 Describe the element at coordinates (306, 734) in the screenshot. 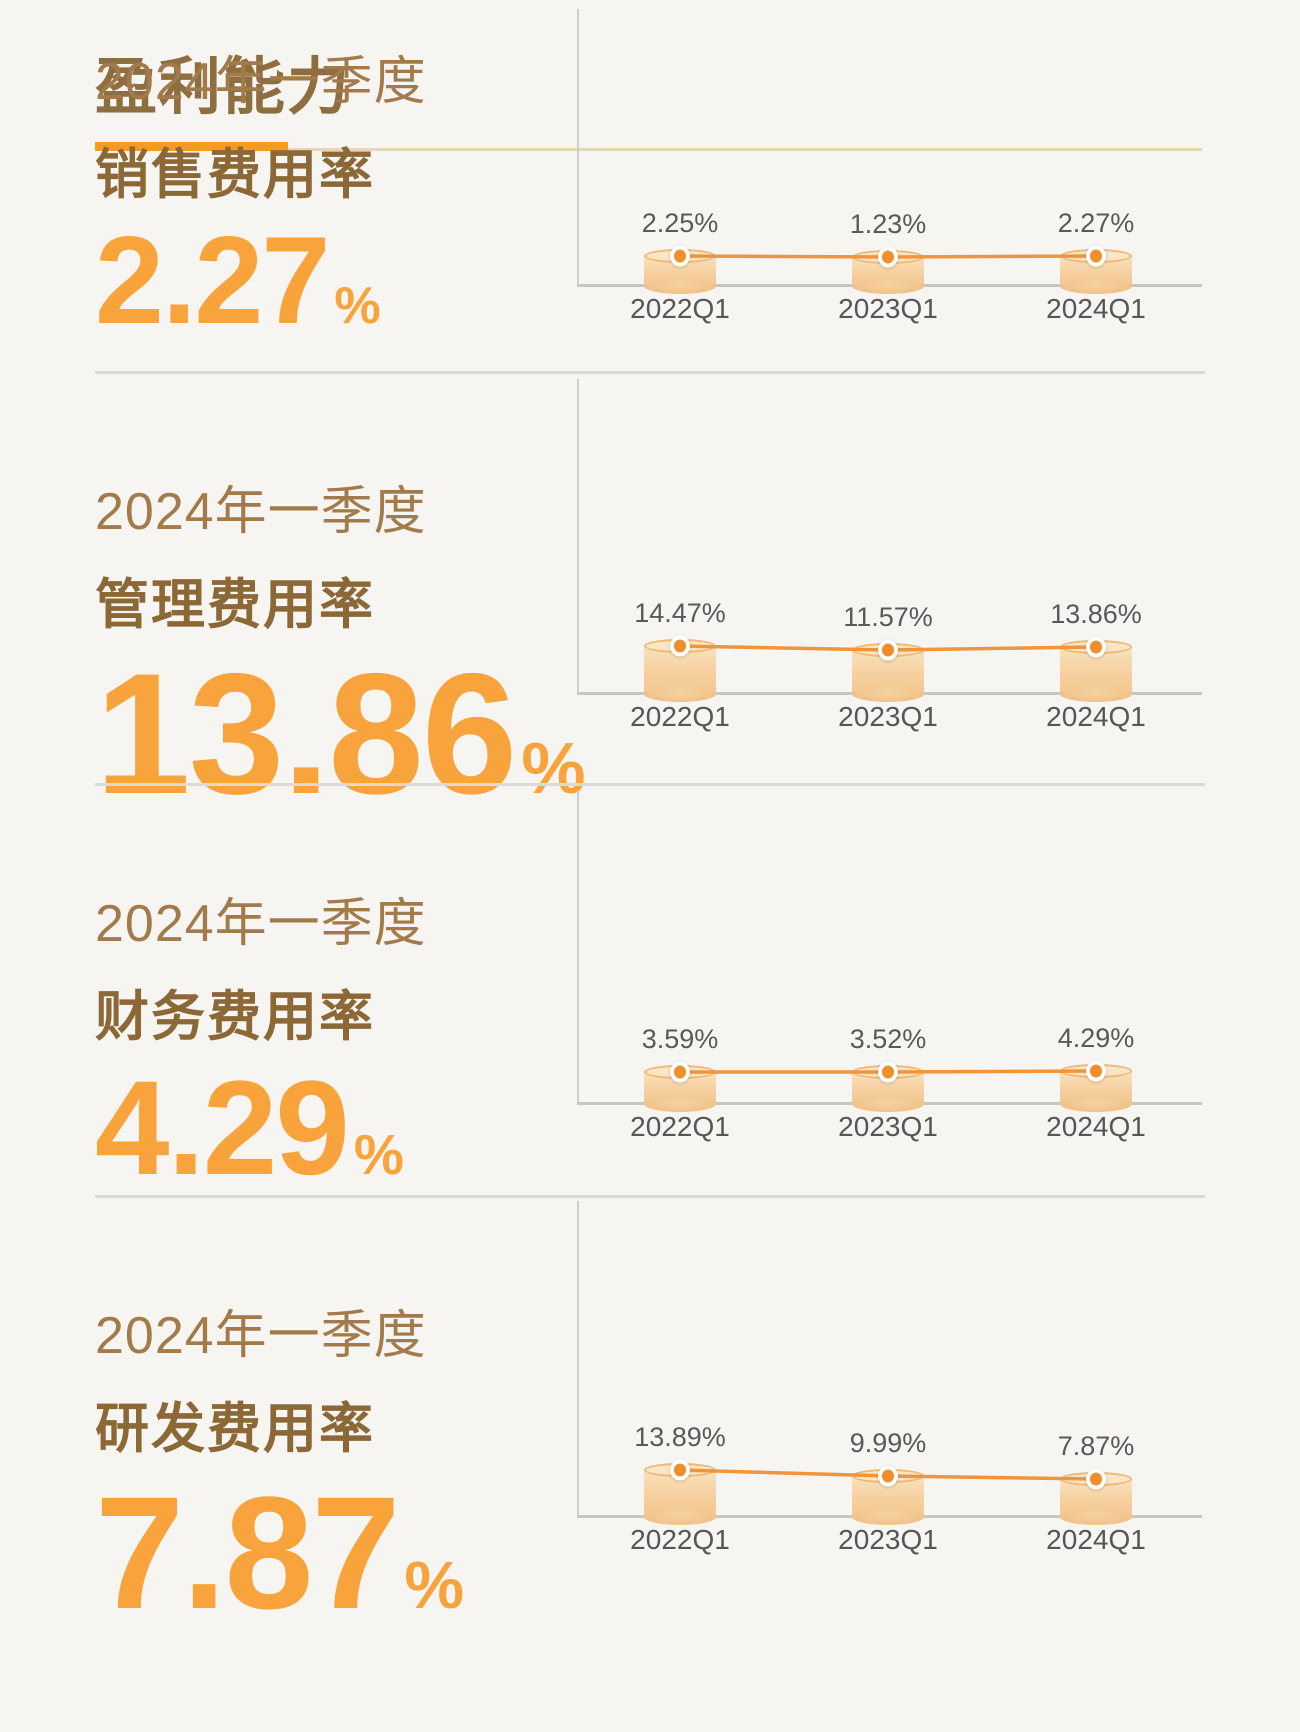

I see `metric-value-number: 13.86` at that location.